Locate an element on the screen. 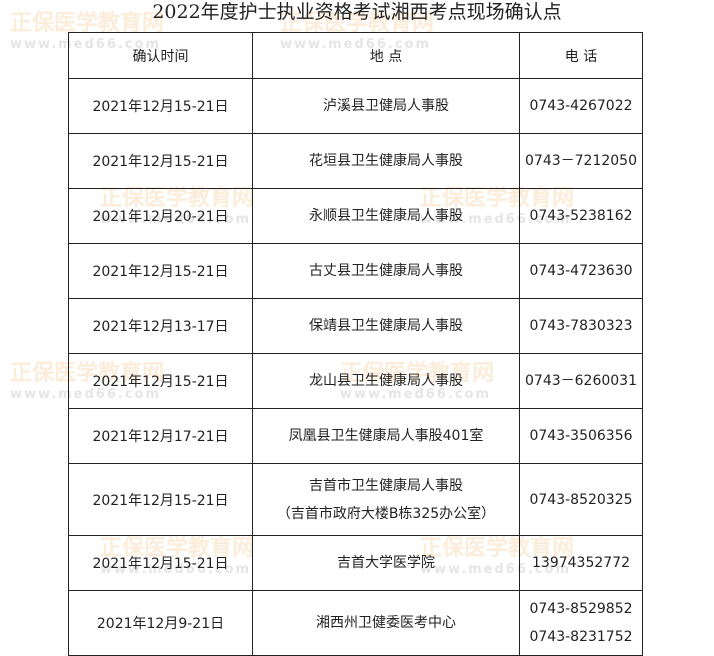 The height and width of the screenshot is (656, 714). place-cell: 凤凰县卫生健康局人事股401室 is located at coordinates (386, 436).